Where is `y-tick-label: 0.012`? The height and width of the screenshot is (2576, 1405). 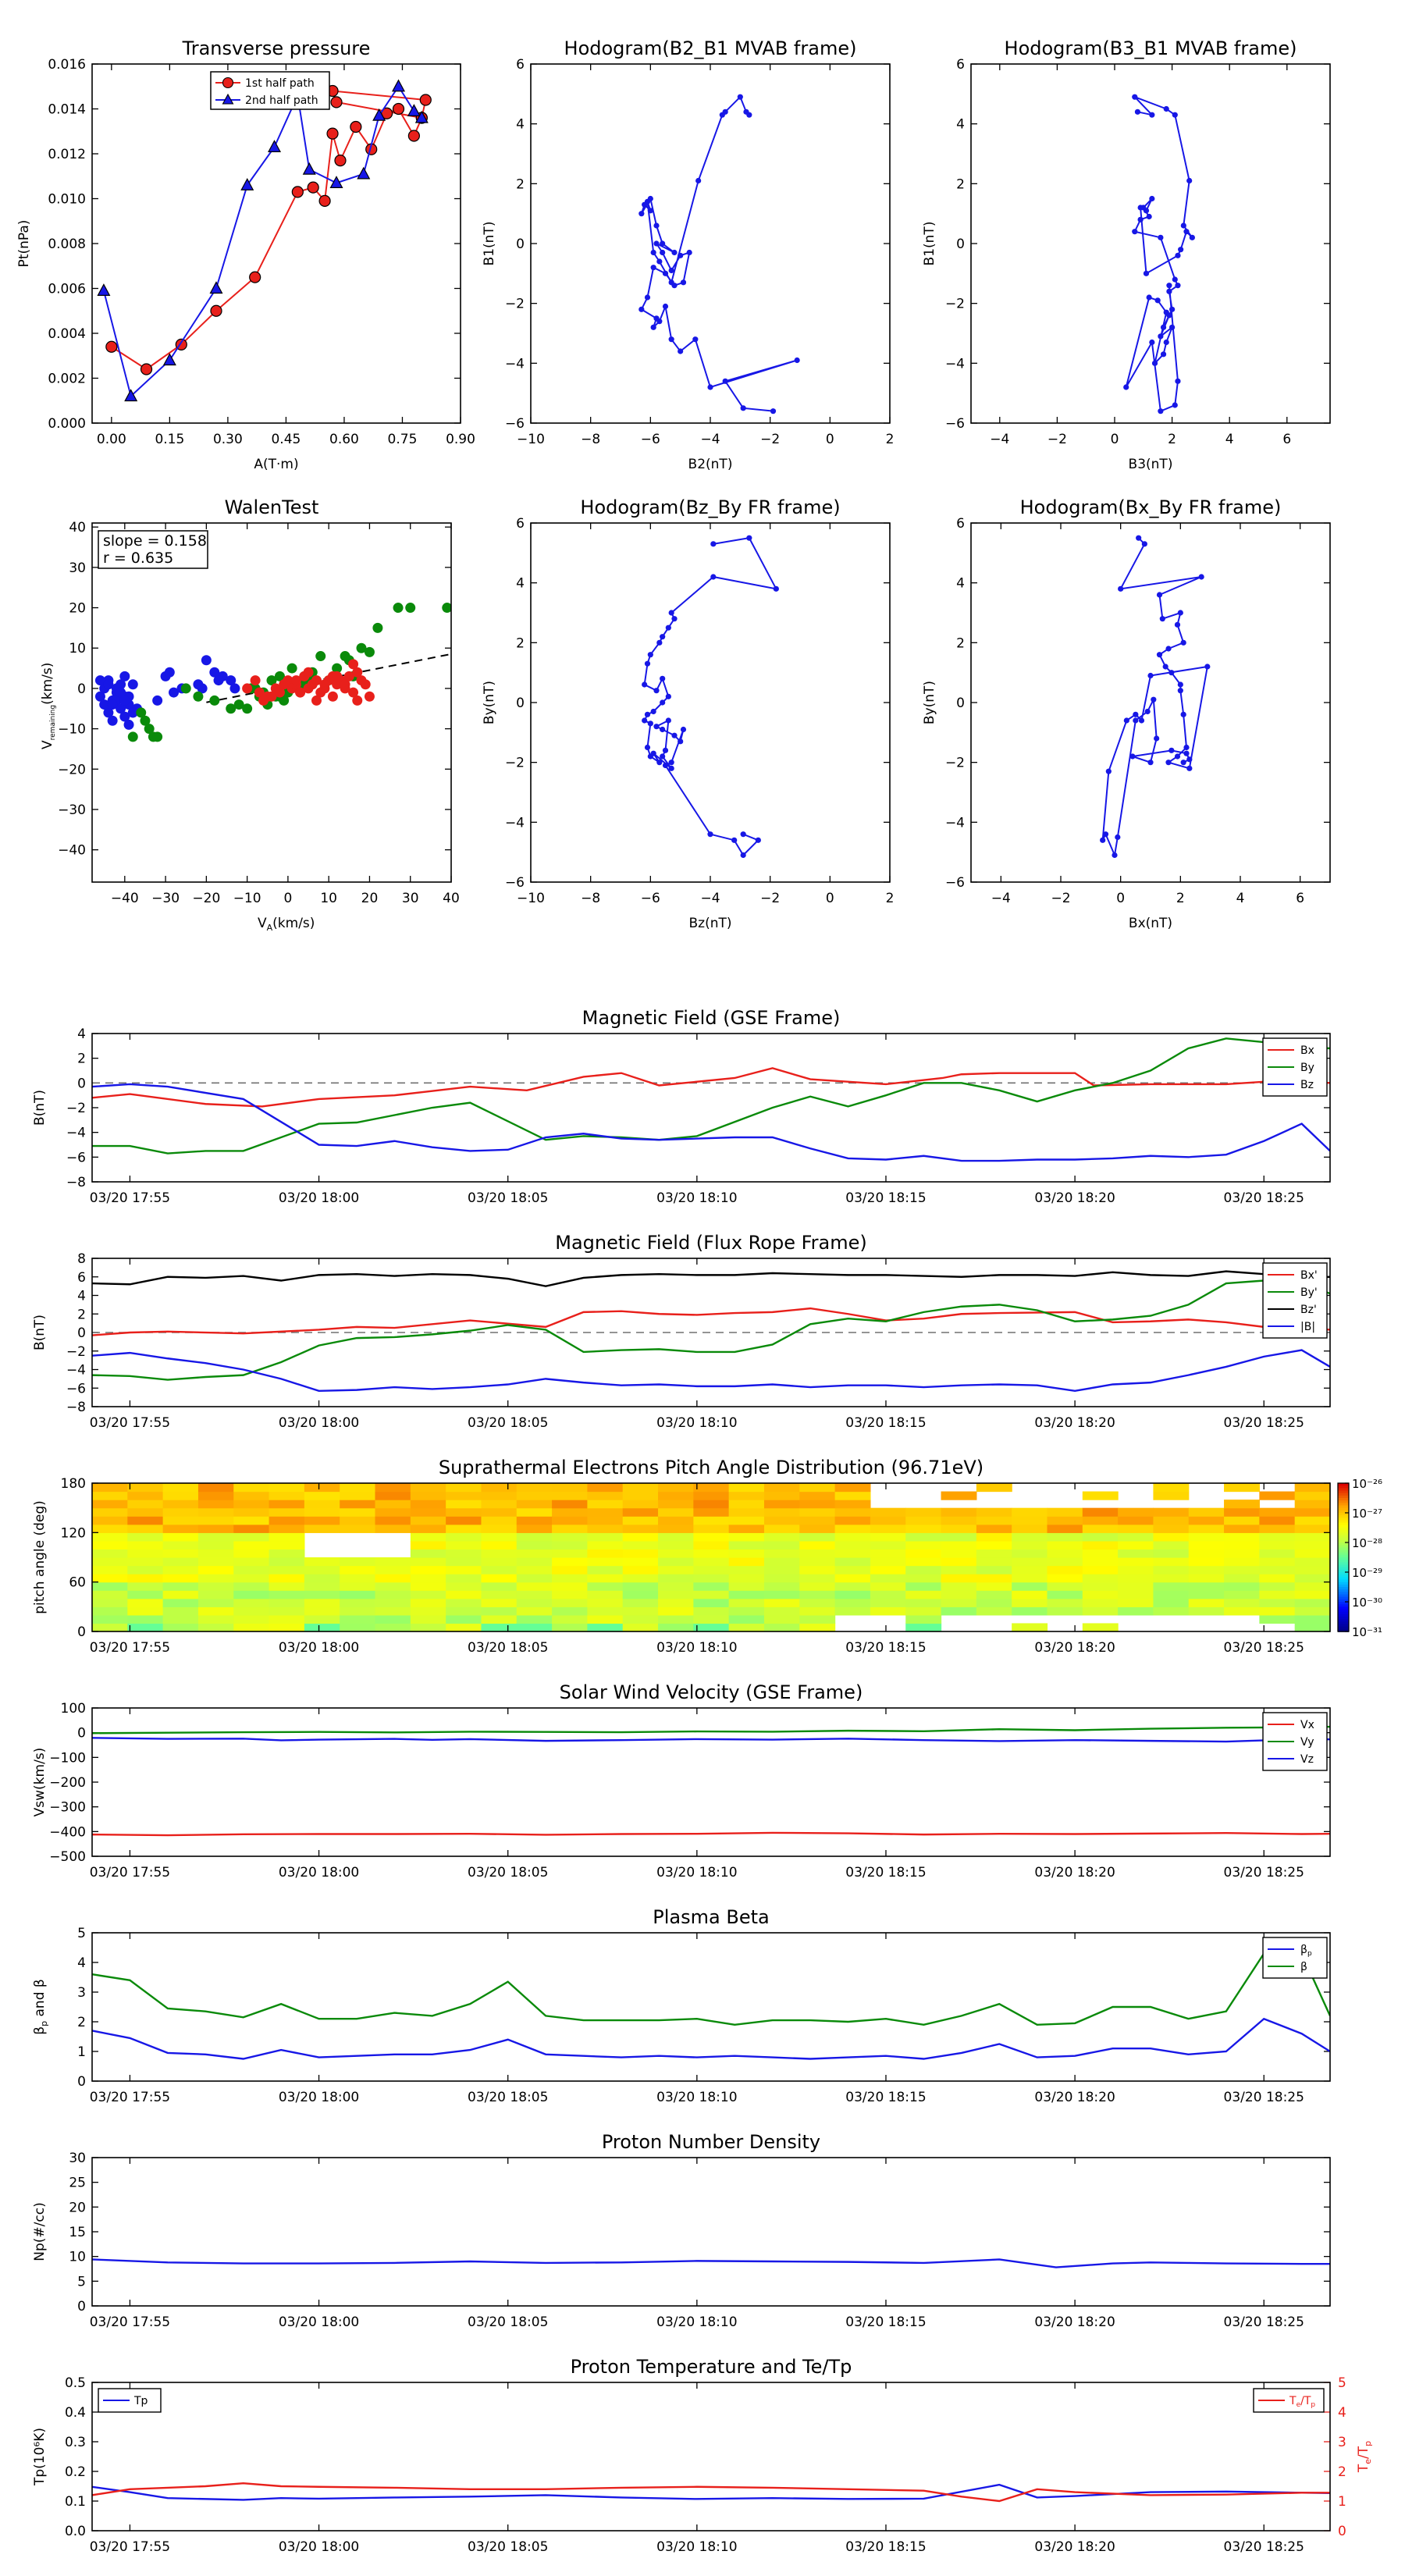 y-tick-label: 0.012 is located at coordinates (67, 154).